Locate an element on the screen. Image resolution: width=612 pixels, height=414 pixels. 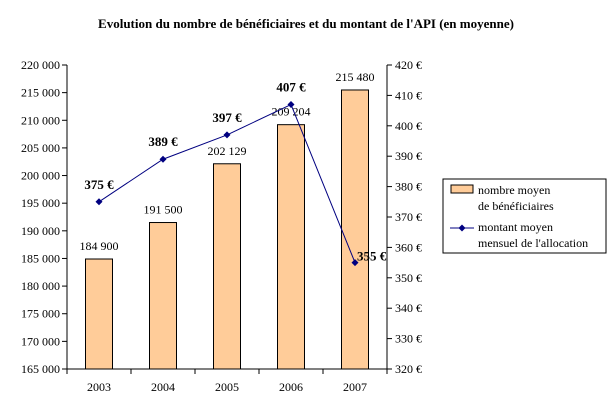
line-data-label: 397 € is located at coordinates (227, 117).